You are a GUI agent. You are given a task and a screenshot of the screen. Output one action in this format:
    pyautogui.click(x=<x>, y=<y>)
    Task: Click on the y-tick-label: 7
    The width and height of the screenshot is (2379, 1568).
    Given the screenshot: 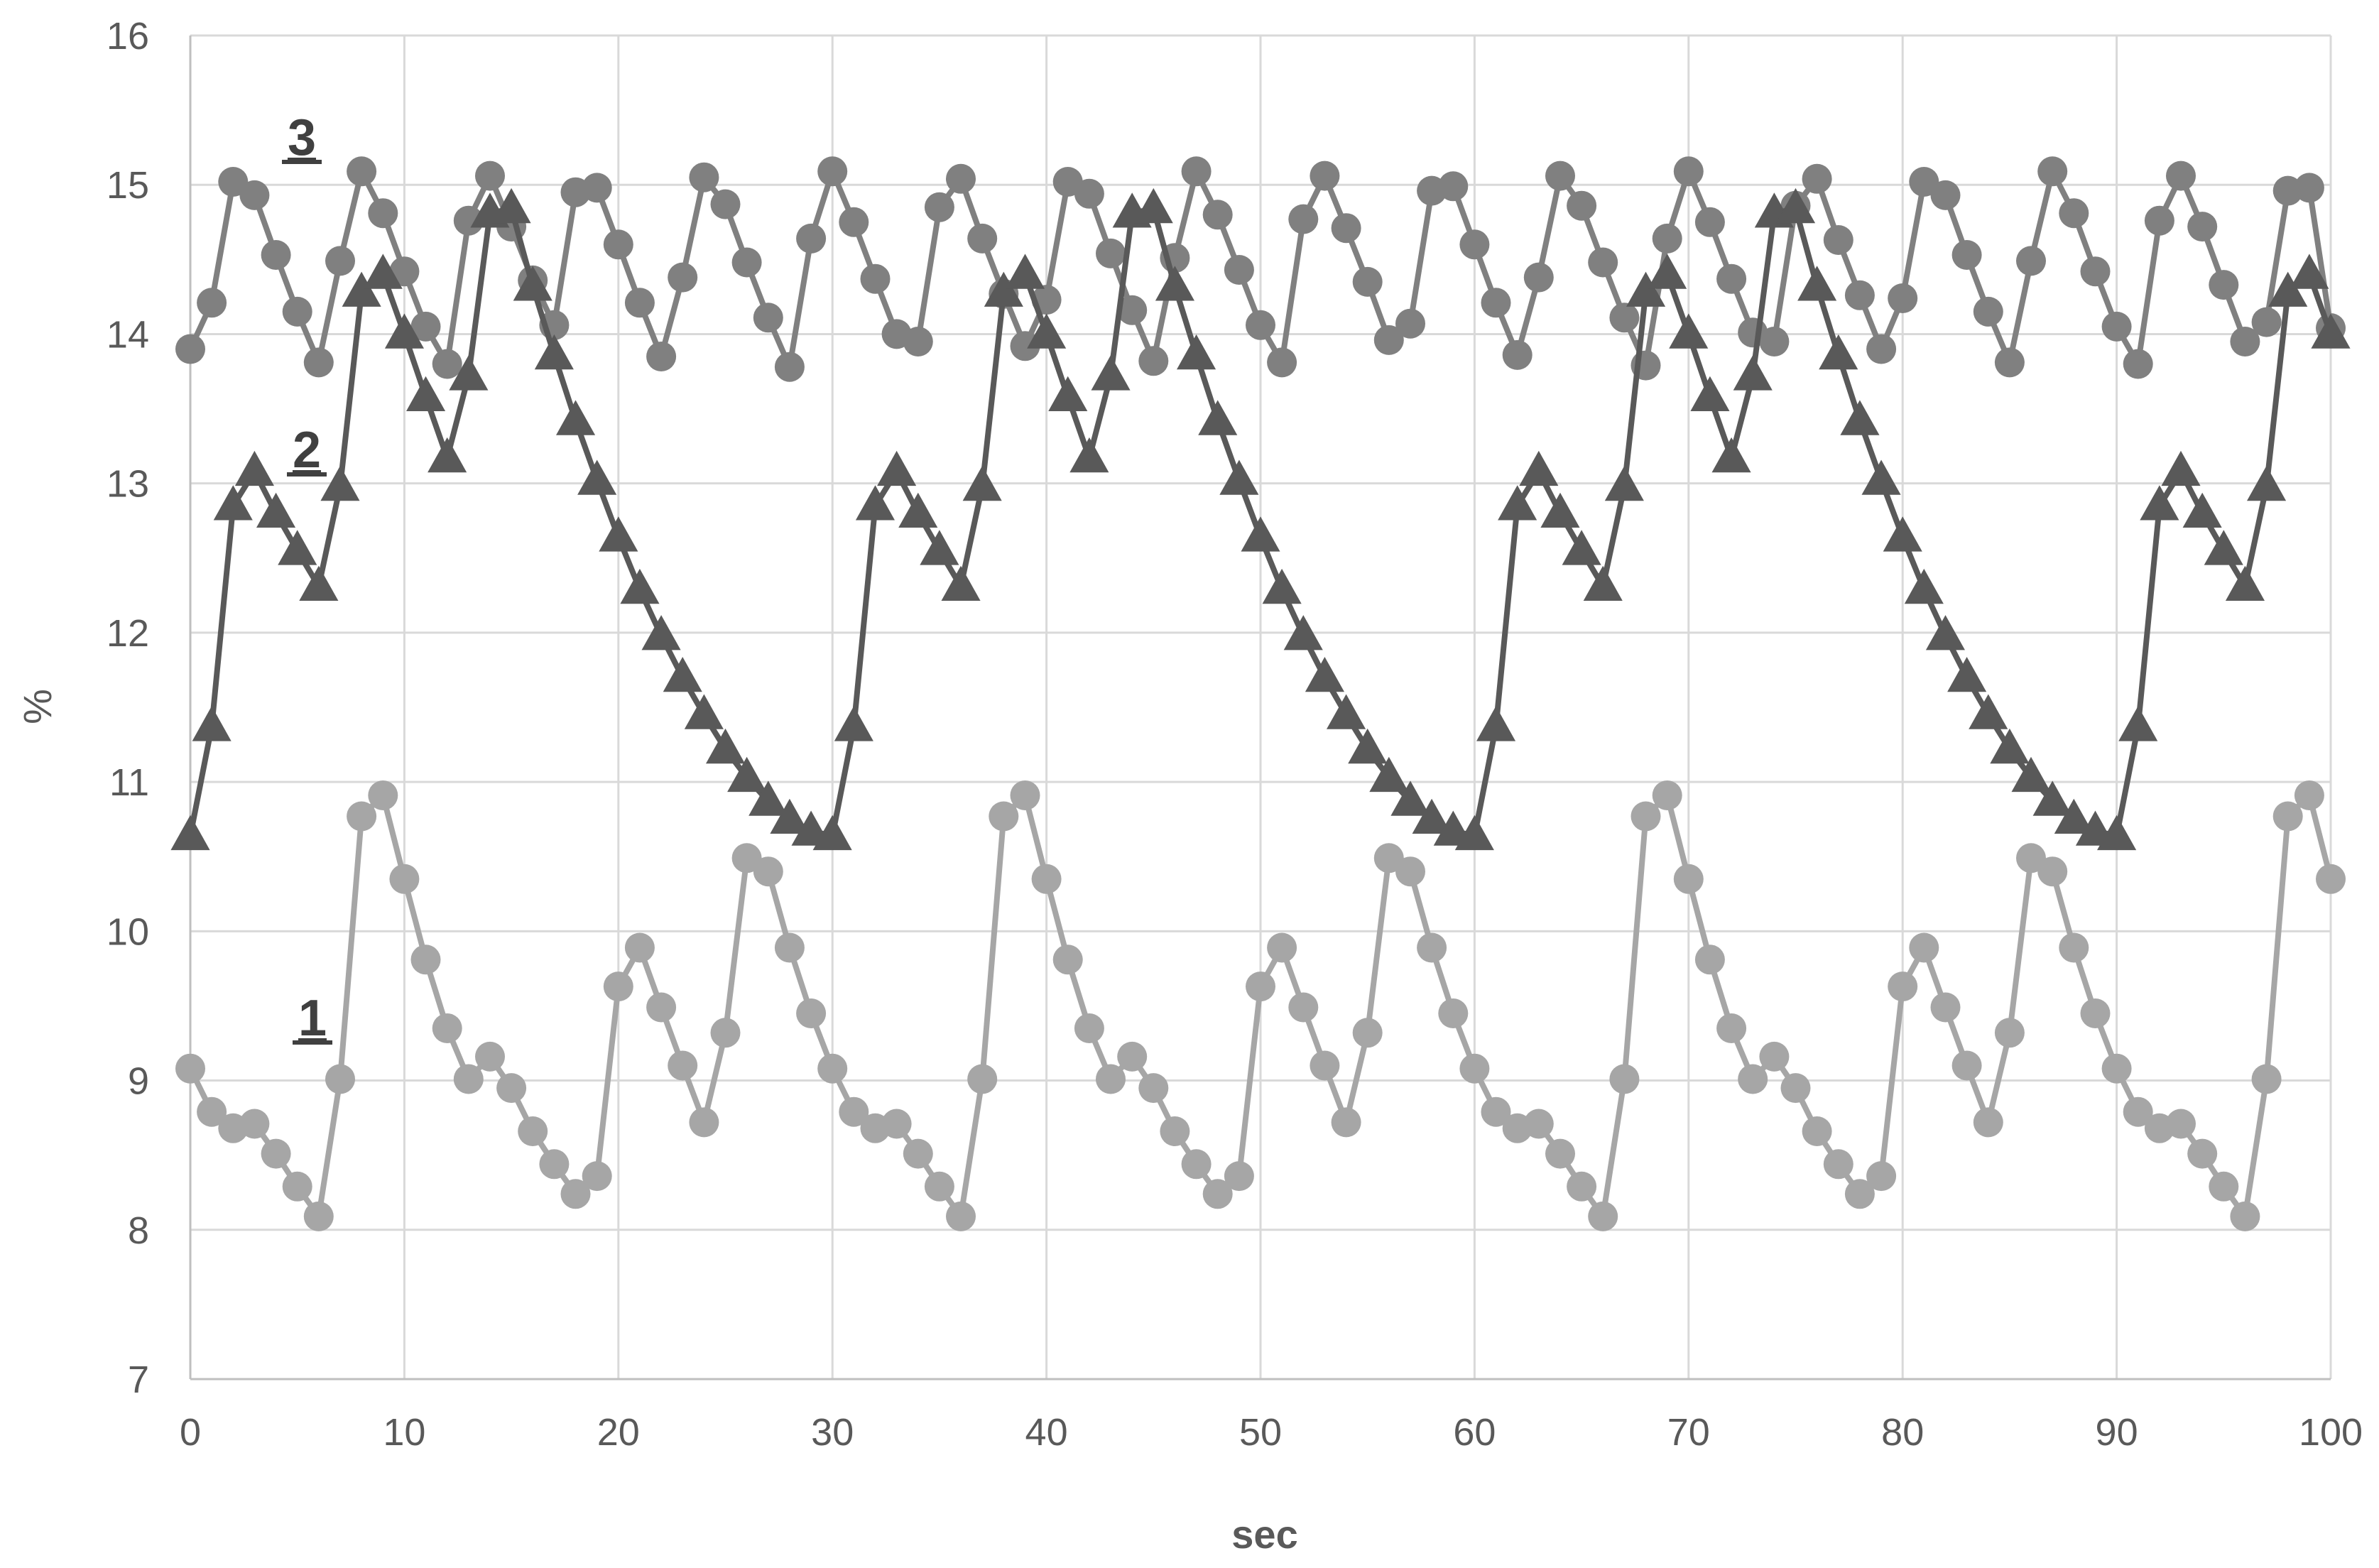 What is the action you would take?
    pyautogui.click(x=138, y=1380)
    